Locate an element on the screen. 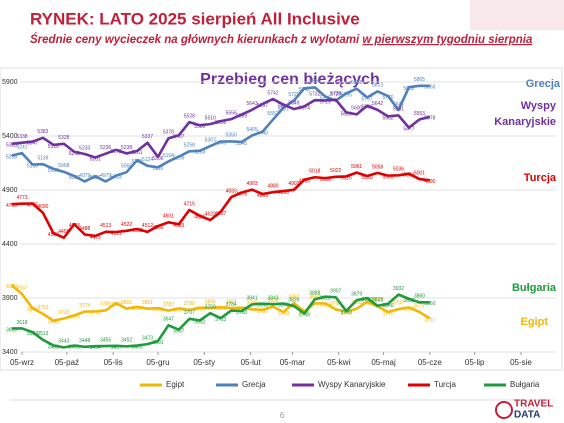  data-label: 3813 is located at coordinates (408, 309).